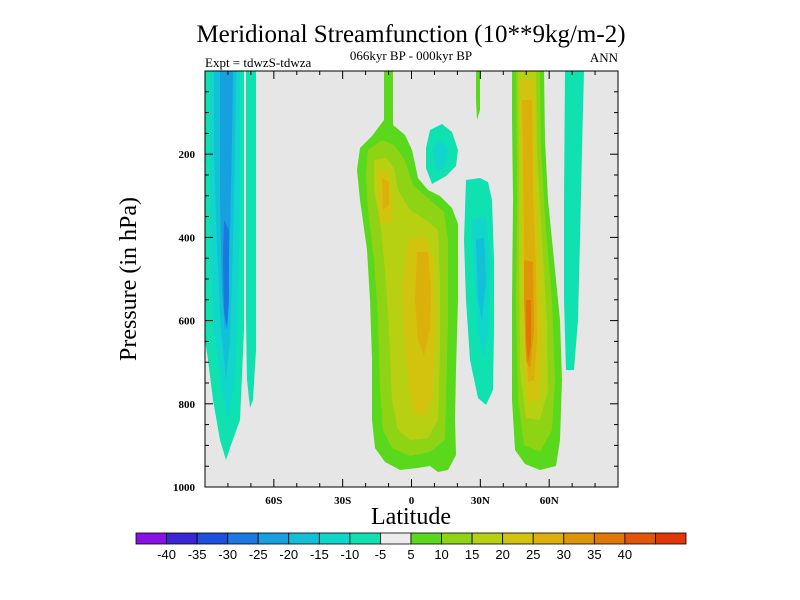 The image size is (800, 600). I want to click on y-tick-label: 600, so click(187, 322).